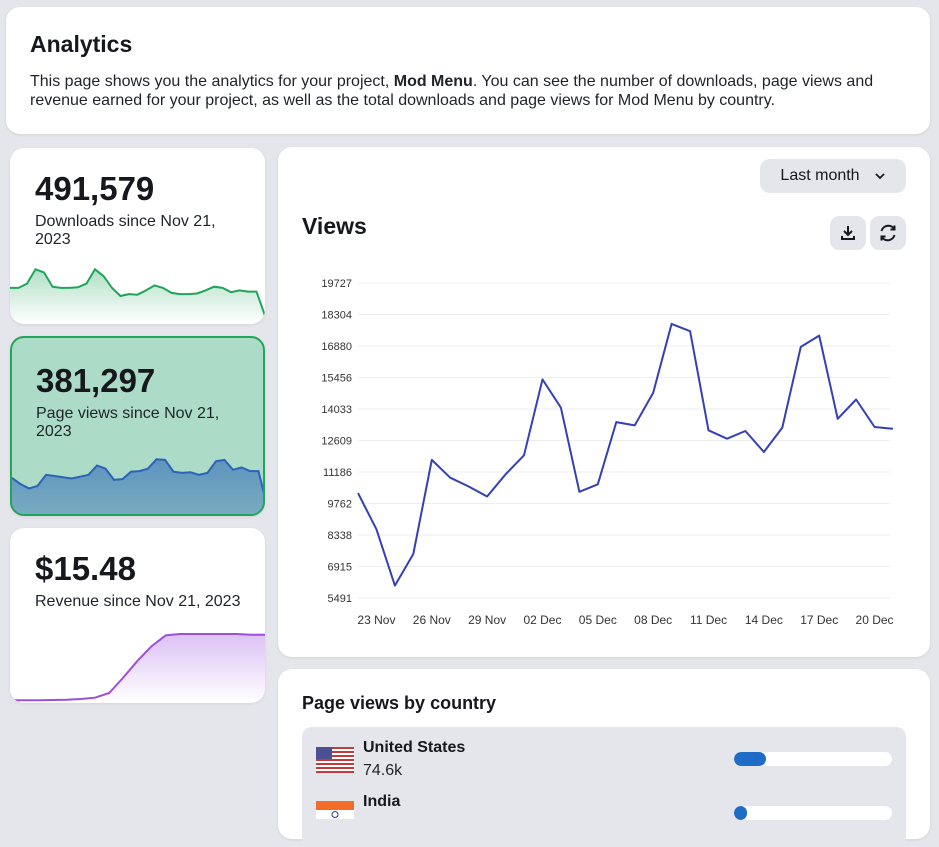 This screenshot has width=939, height=847. What do you see at coordinates (85, 568) in the screenshot?
I see `revenue-value: $15.48` at bounding box center [85, 568].